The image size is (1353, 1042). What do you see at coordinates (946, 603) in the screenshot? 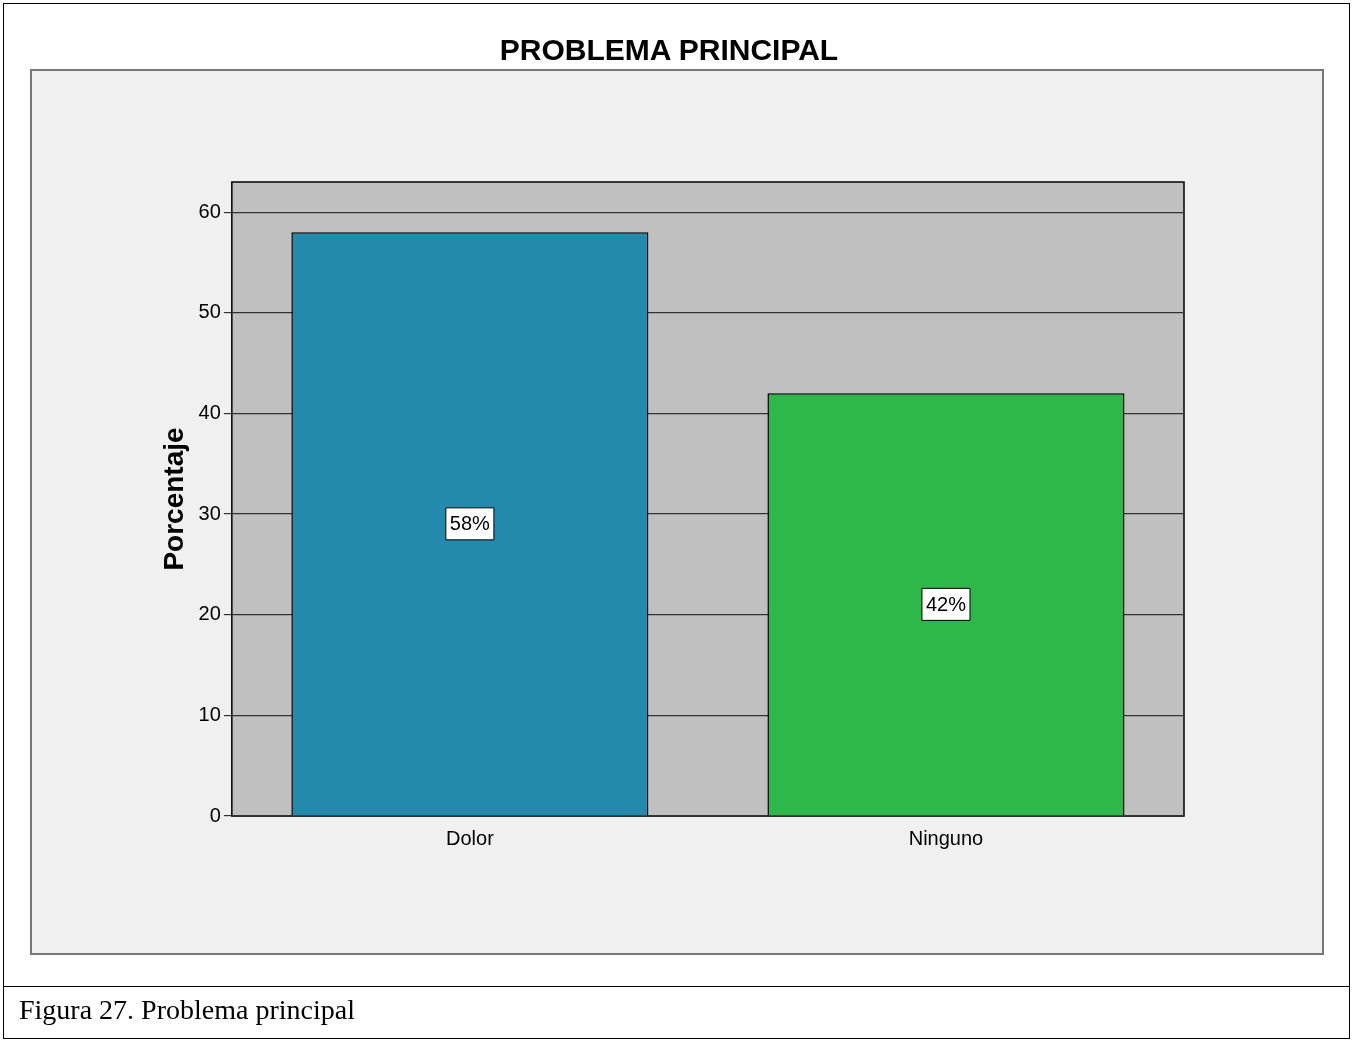
I see `data-label: 42%` at bounding box center [946, 603].